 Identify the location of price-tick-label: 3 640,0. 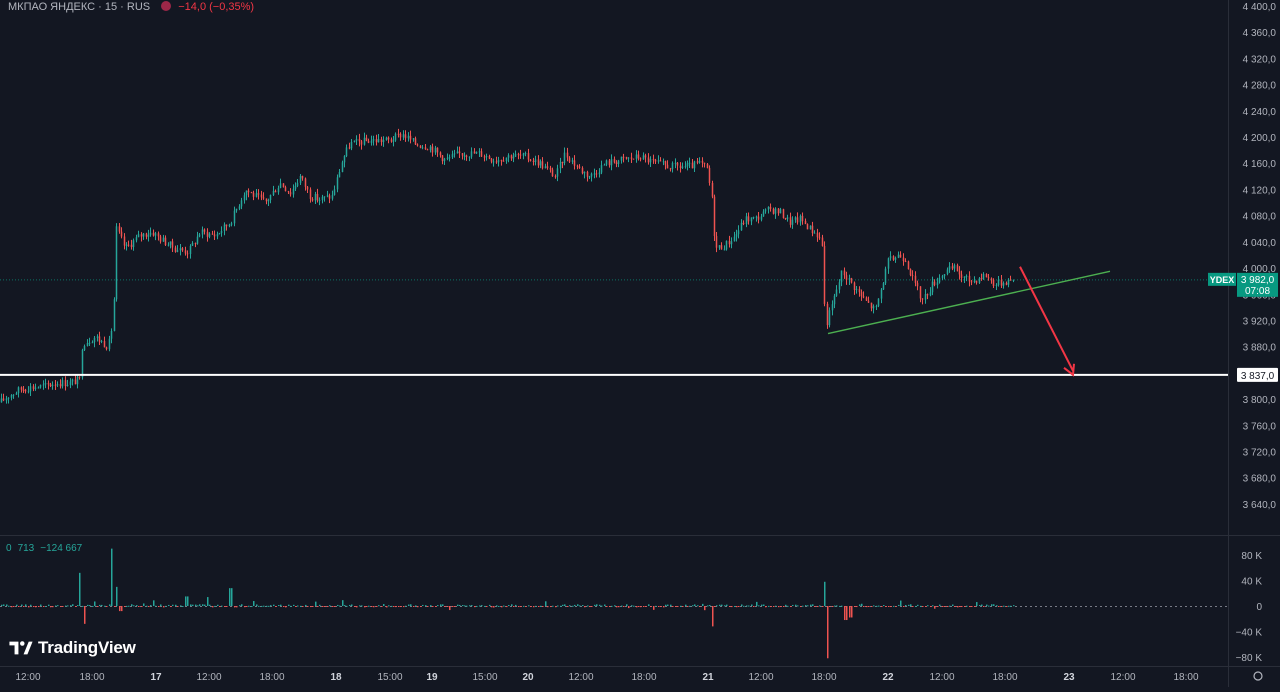
(1260, 505).